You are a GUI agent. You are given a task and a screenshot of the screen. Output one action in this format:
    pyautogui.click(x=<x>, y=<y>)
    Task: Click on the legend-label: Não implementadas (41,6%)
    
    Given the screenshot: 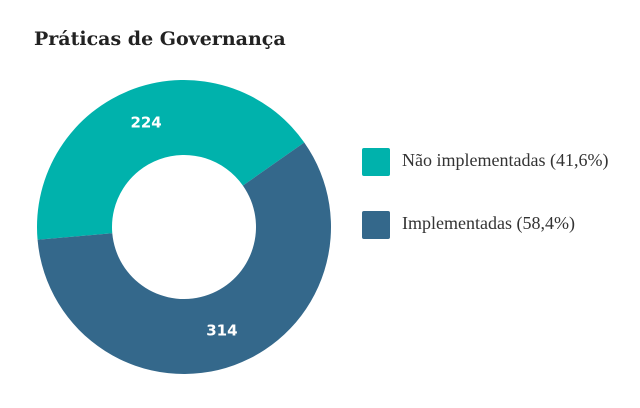 What is the action you would take?
    pyautogui.click(x=505, y=160)
    